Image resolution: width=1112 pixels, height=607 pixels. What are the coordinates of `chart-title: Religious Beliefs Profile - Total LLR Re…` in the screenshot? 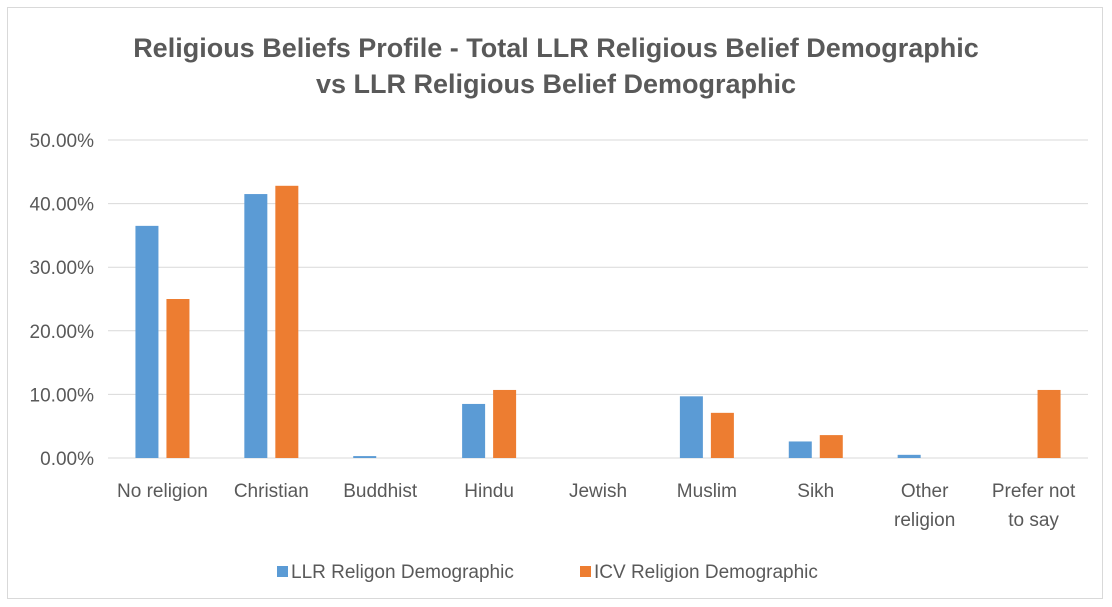 It's located at (556, 66).